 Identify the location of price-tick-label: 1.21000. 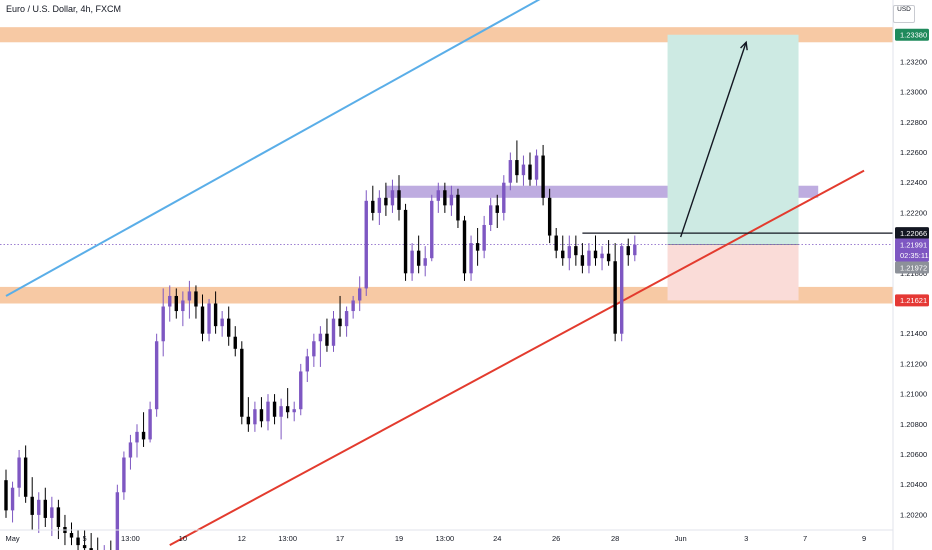
(913, 394).